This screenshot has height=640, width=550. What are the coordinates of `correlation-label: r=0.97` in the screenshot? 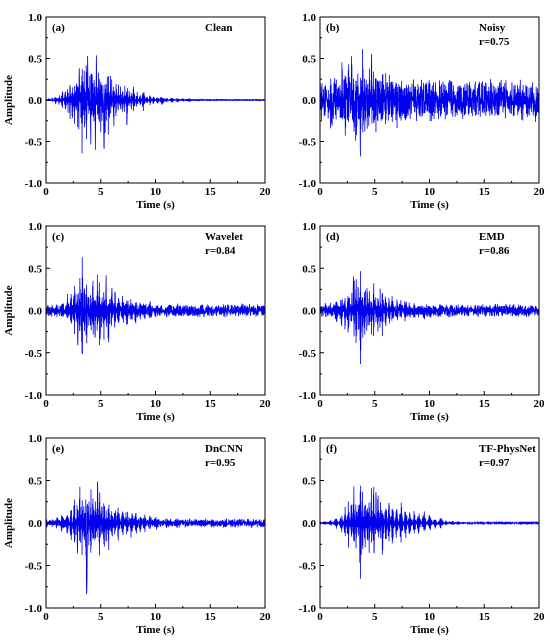 It's located at (494, 463).